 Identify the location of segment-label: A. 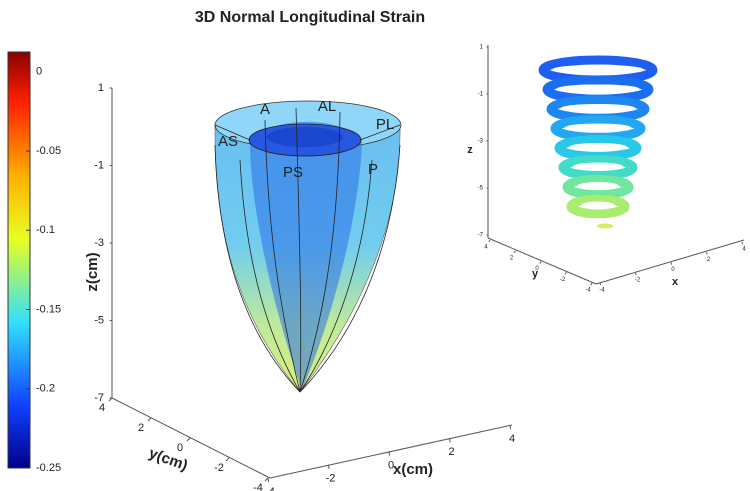
(265, 109).